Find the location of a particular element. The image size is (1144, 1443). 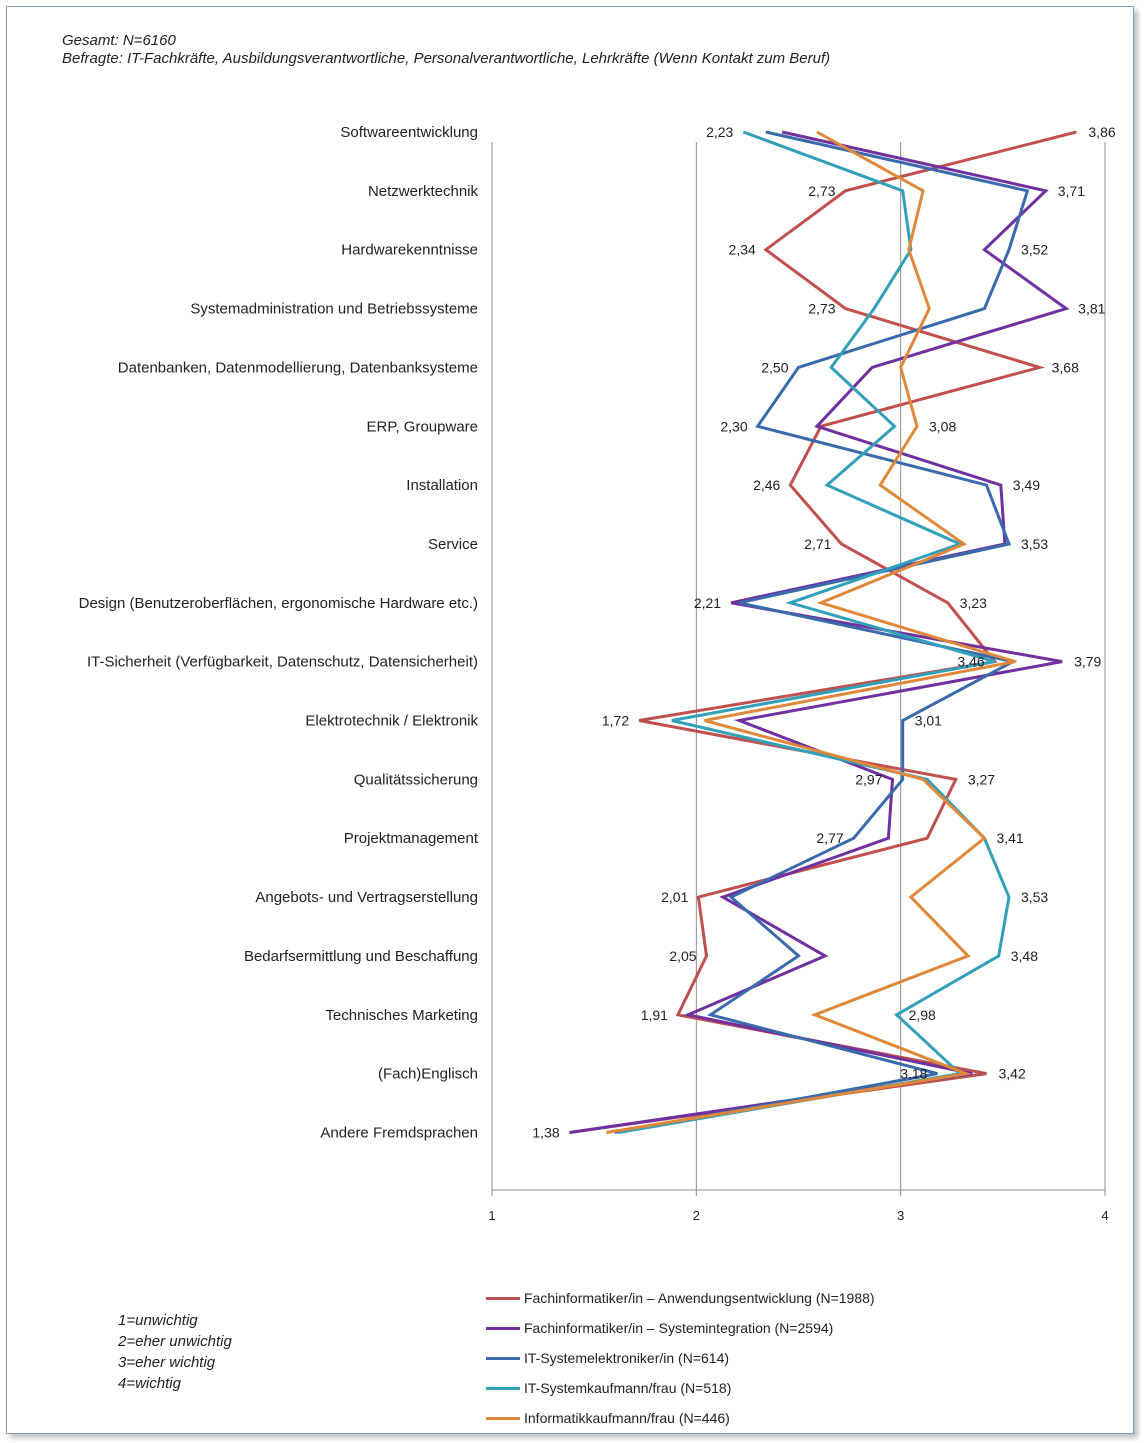

x-tick-label: 1 is located at coordinates (491, 1215).